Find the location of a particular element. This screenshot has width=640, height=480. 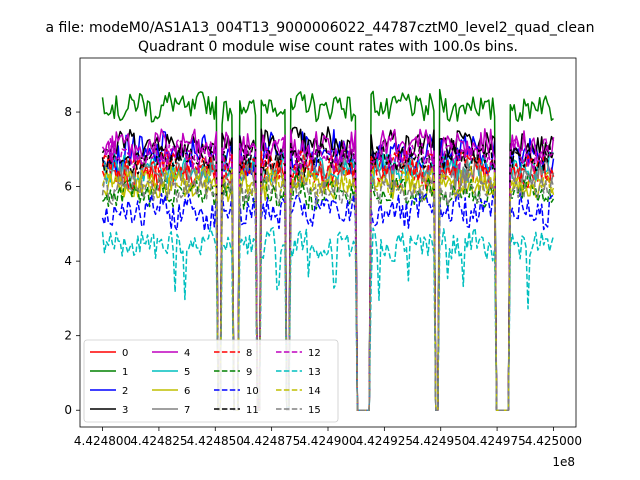

legend-label-2: 2 is located at coordinates (125, 391).